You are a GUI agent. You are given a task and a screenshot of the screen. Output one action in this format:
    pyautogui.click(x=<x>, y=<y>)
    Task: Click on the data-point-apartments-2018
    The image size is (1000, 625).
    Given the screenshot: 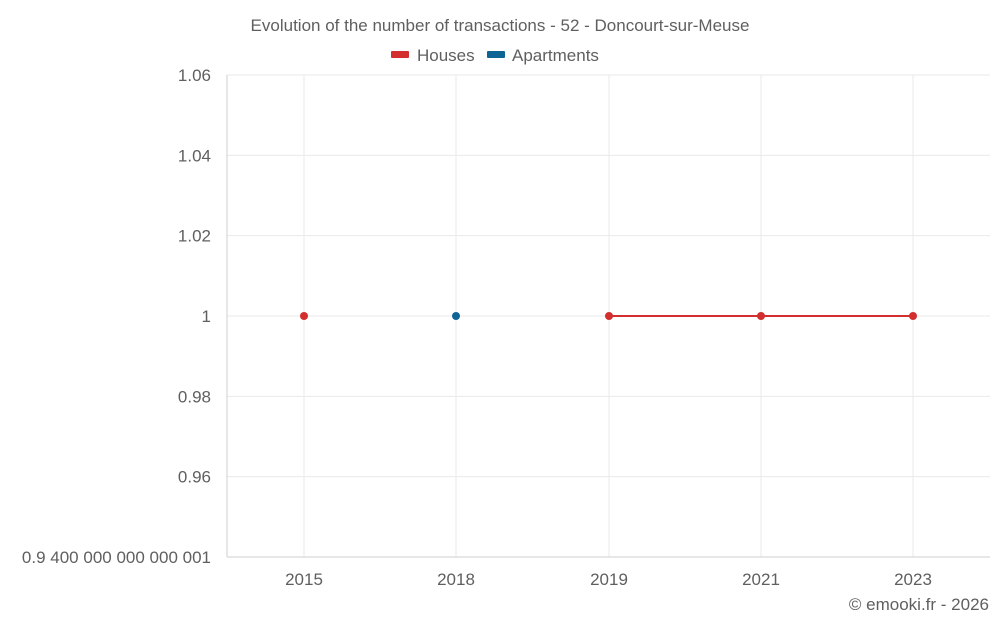 What is the action you would take?
    pyautogui.click(x=456, y=316)
    